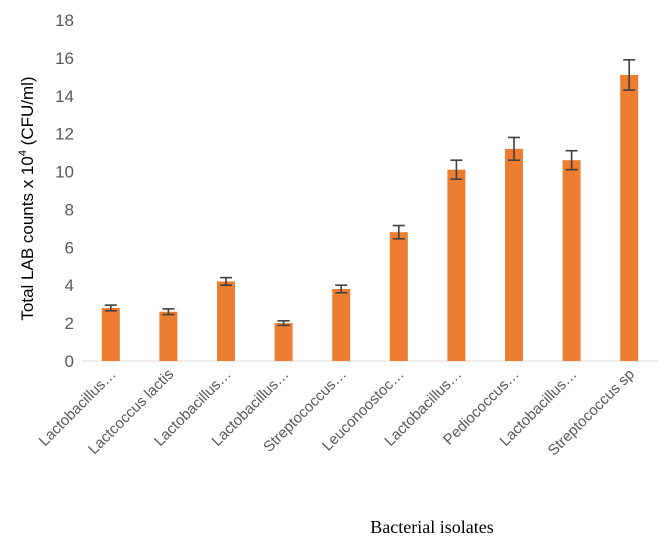 This screenshot has height=542, width=668. What do you see at coordinates (69, 361) in the screenshot?
I see `y-tick-label: 0` at bounding box center [69, 361].